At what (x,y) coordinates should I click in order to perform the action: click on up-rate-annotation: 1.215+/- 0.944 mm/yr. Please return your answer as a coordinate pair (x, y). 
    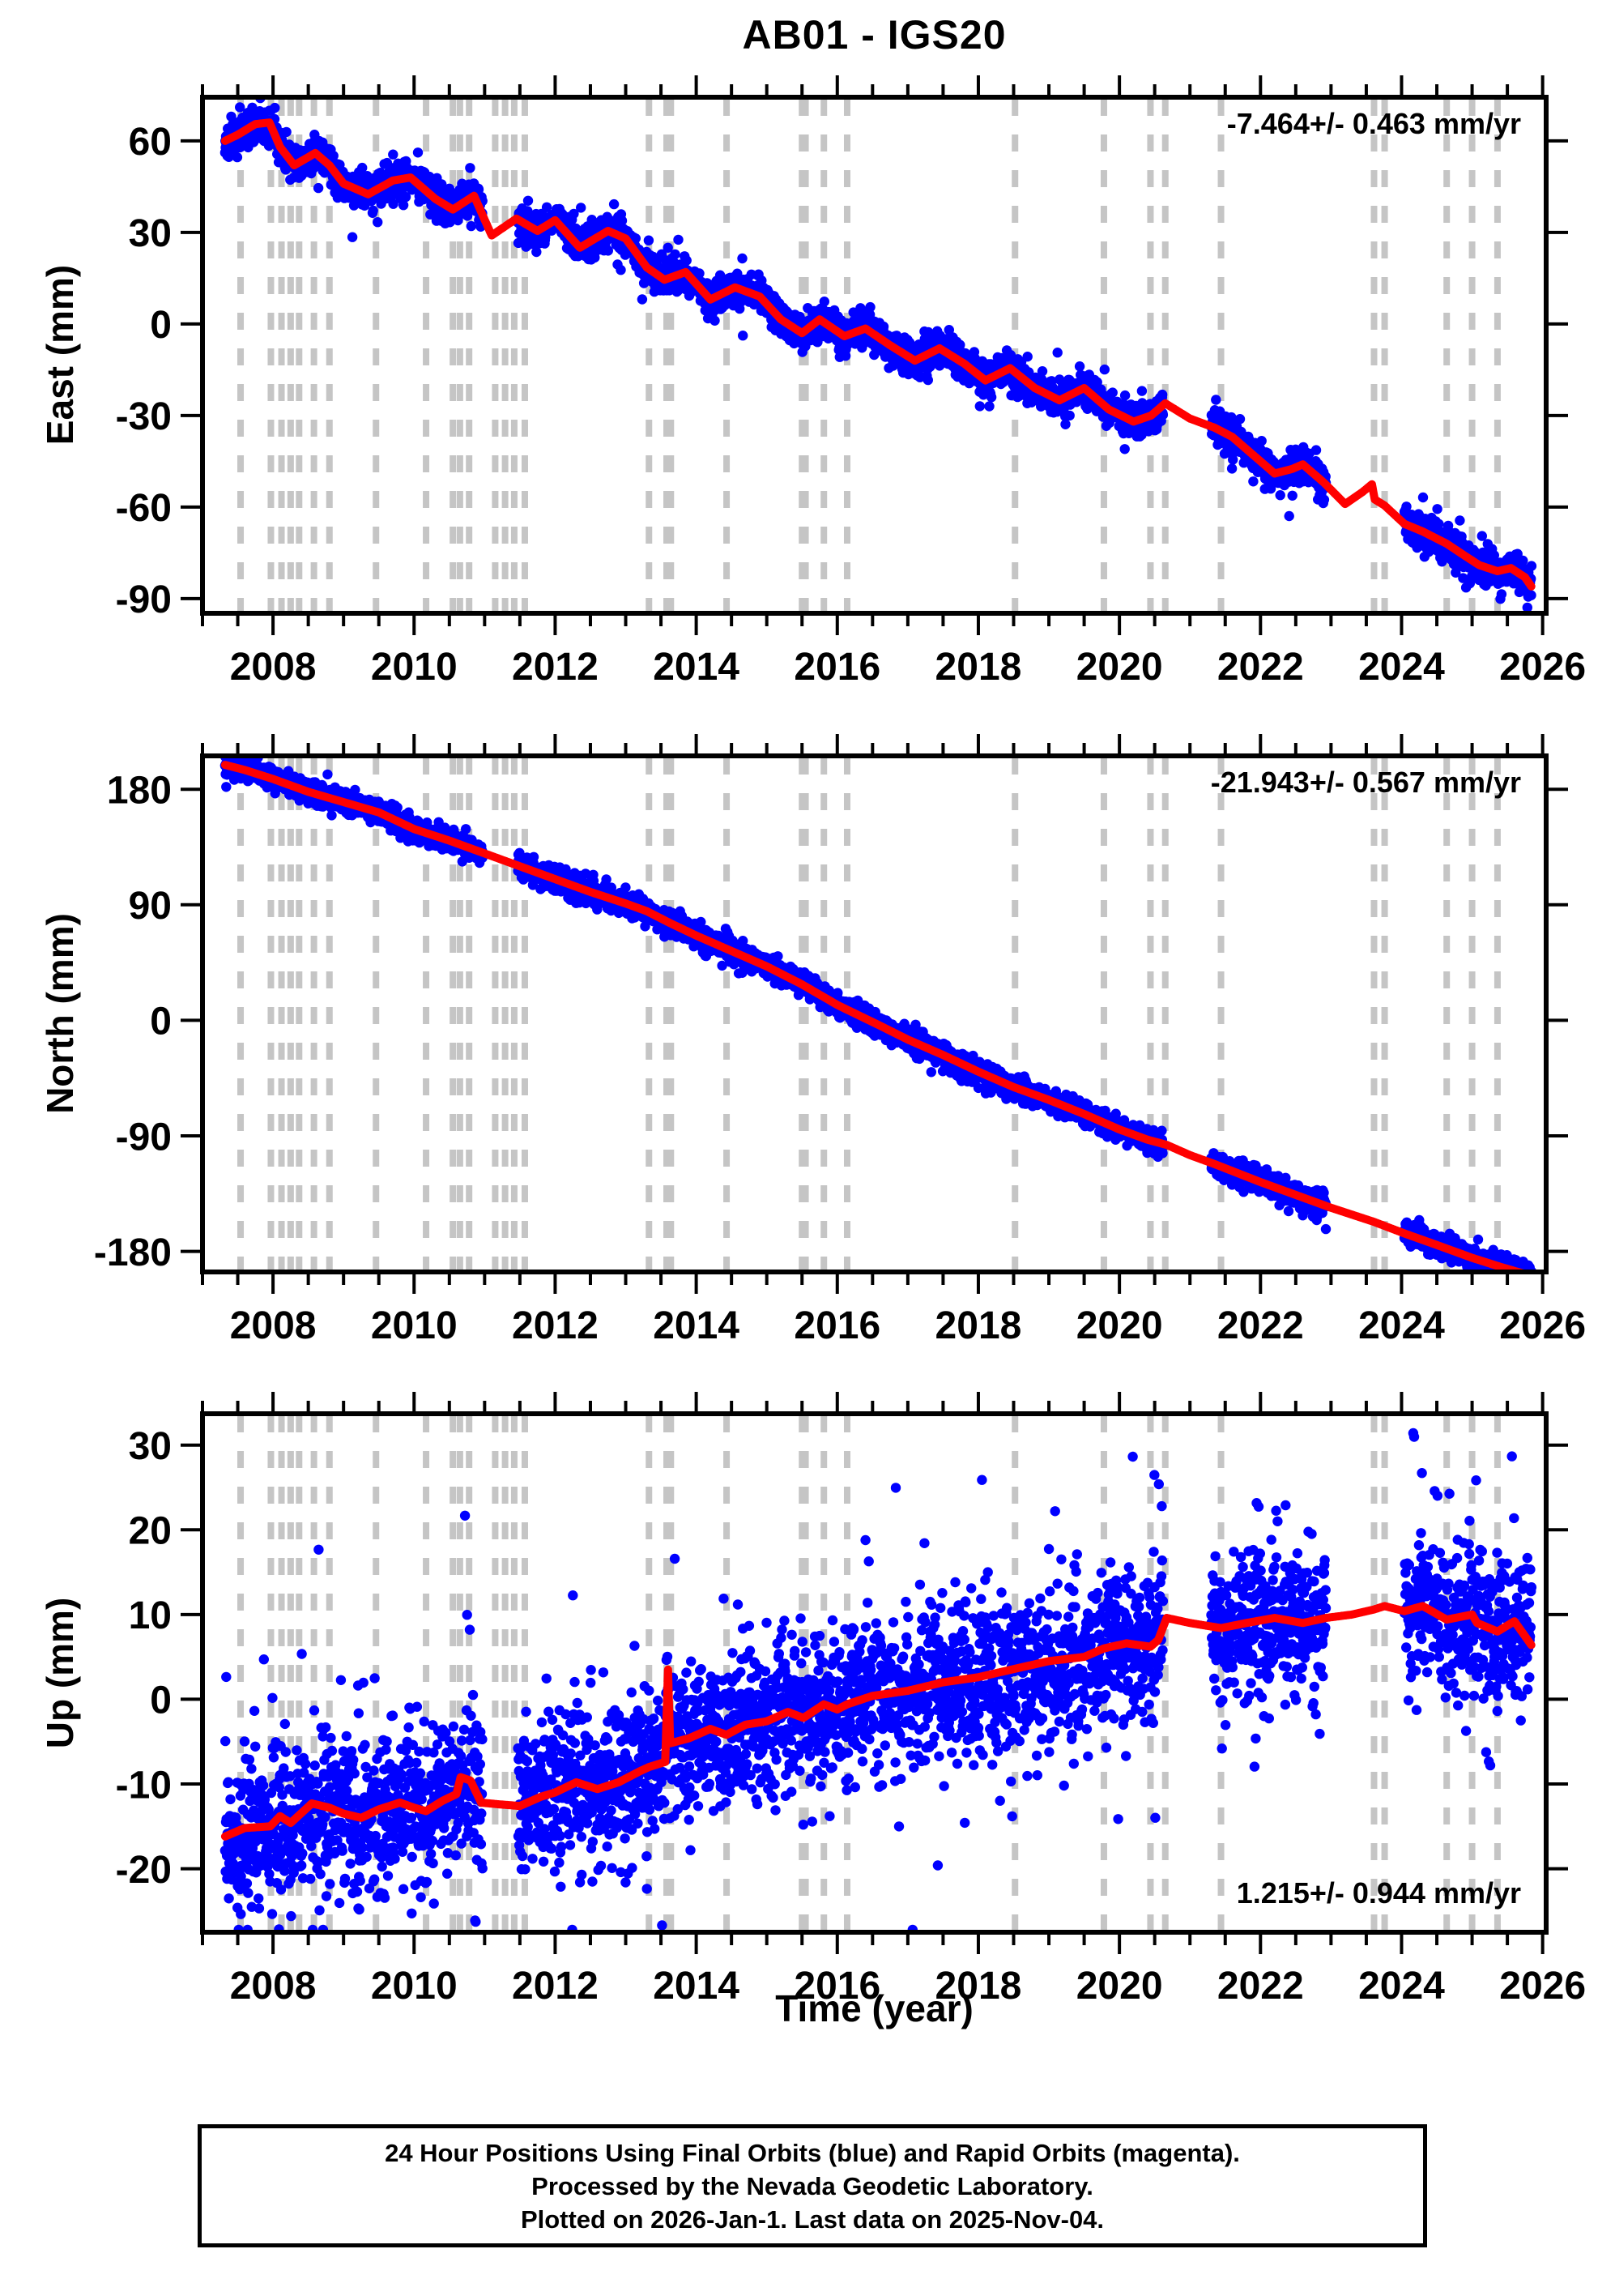
    Looking at the image, I should click on (1379, 1893).